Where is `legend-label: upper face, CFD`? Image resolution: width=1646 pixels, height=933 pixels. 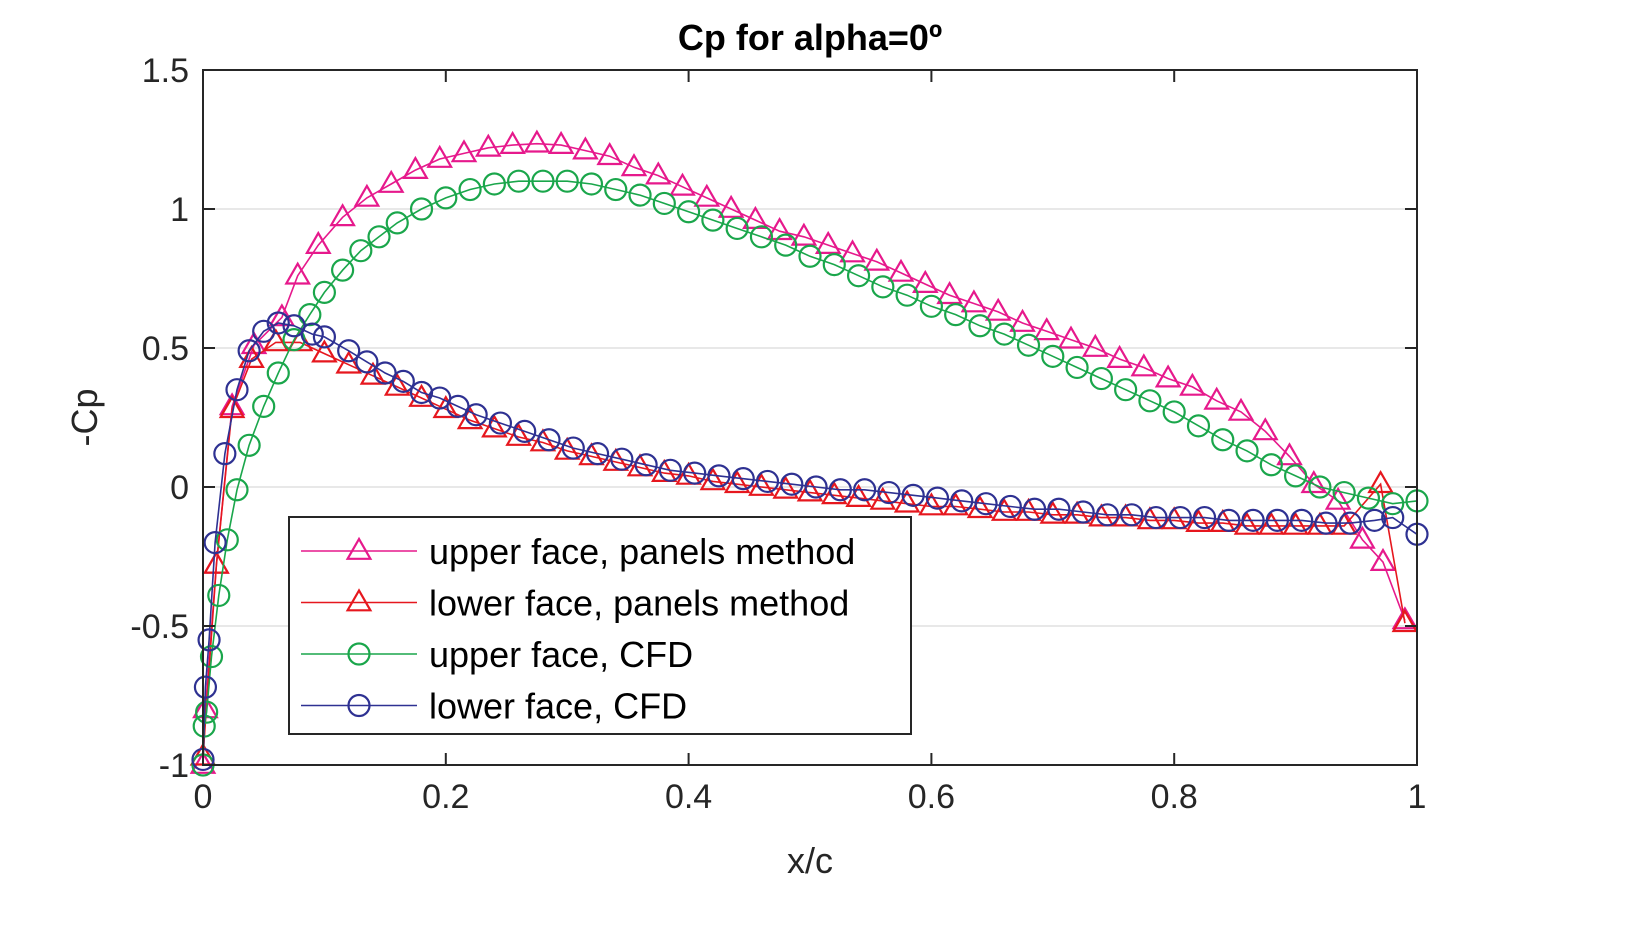
legend-label: upper face, CFD is located at coordinates (561, 654).